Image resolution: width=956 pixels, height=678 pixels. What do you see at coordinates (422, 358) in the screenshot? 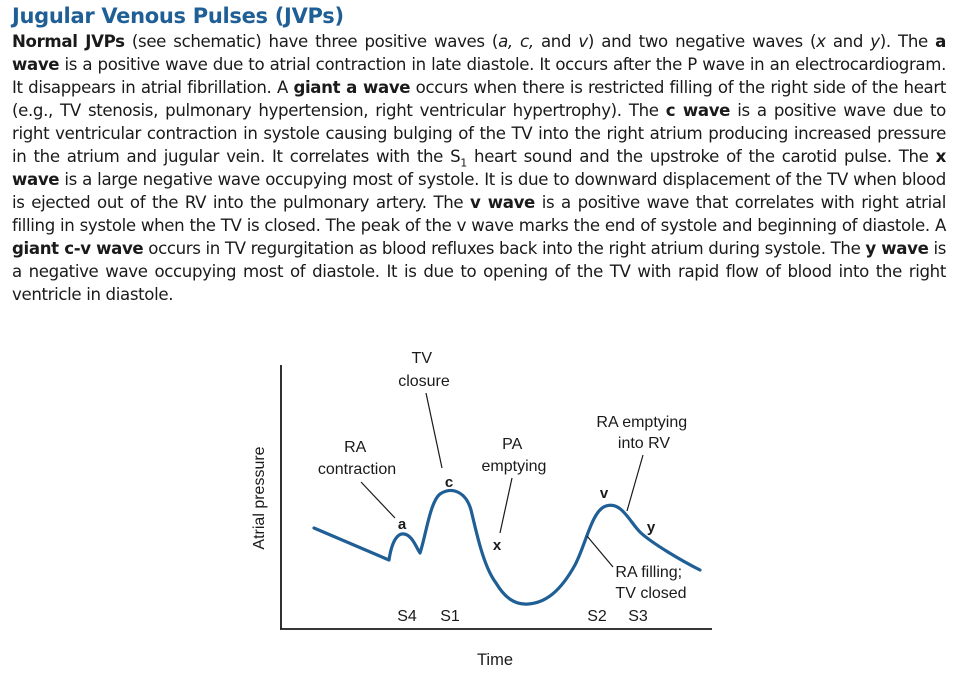
I see `annotation-tv-closure-line1: TV` at bounding box center [422, 358].